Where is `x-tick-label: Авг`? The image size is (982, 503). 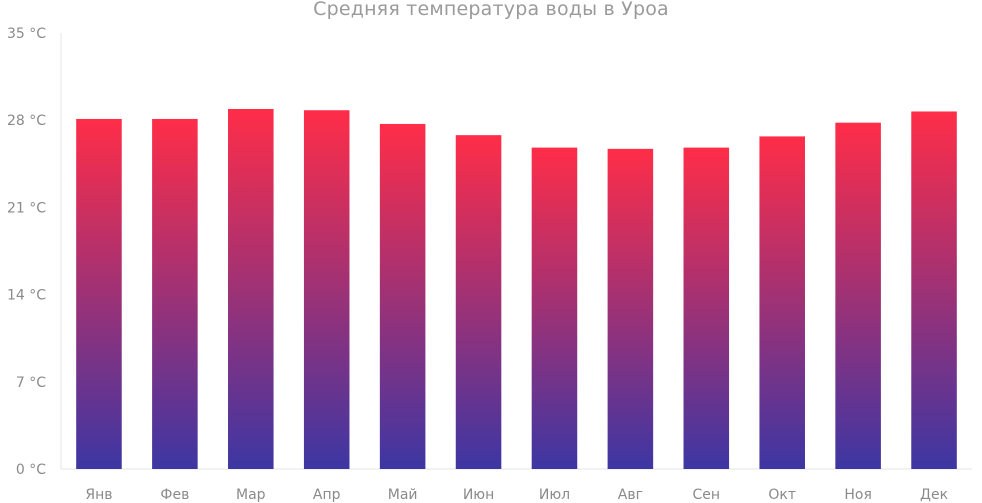 x-tick-label: Авг is located at coordinates (630, 495).